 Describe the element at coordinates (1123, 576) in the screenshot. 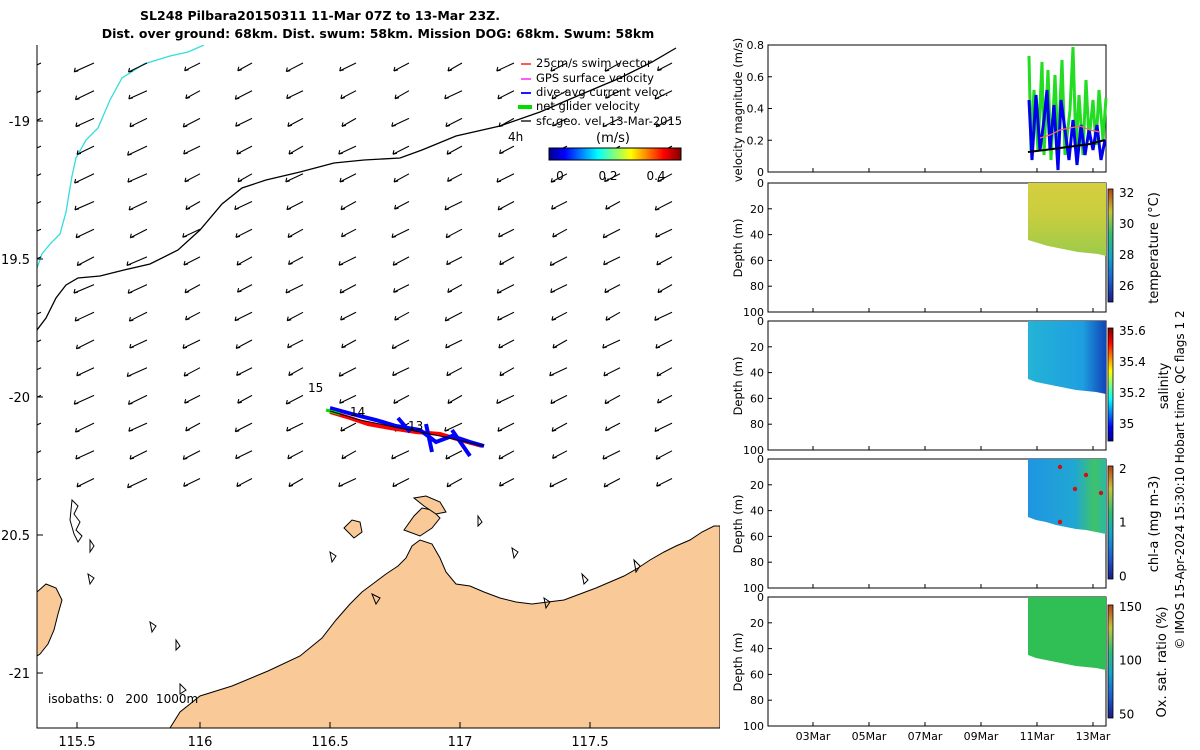

I see `cbar-tick-label: 0` at that location.